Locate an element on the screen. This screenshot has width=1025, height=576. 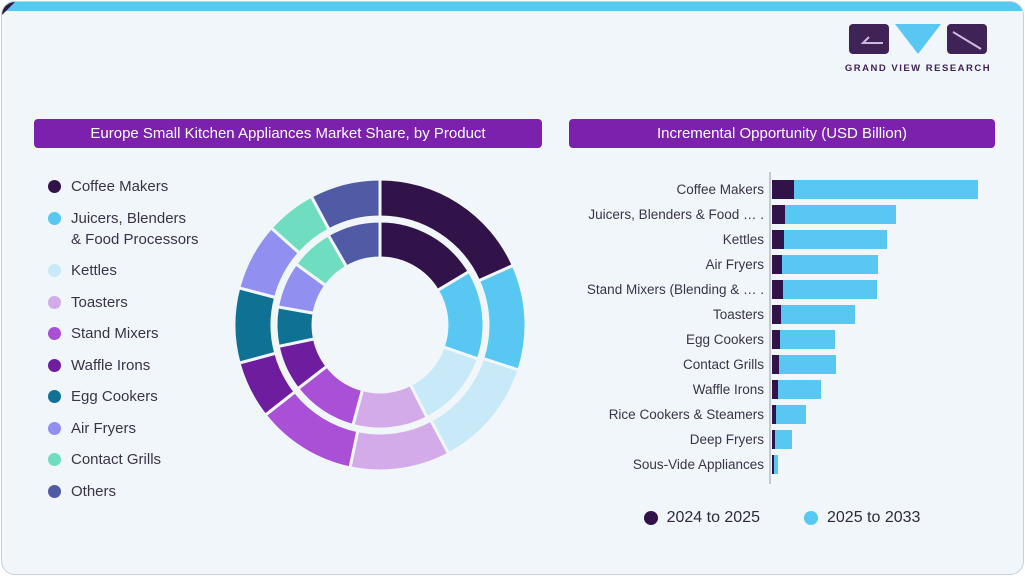
bar-row: Waffle Irons is located at coordinates (784, 389).